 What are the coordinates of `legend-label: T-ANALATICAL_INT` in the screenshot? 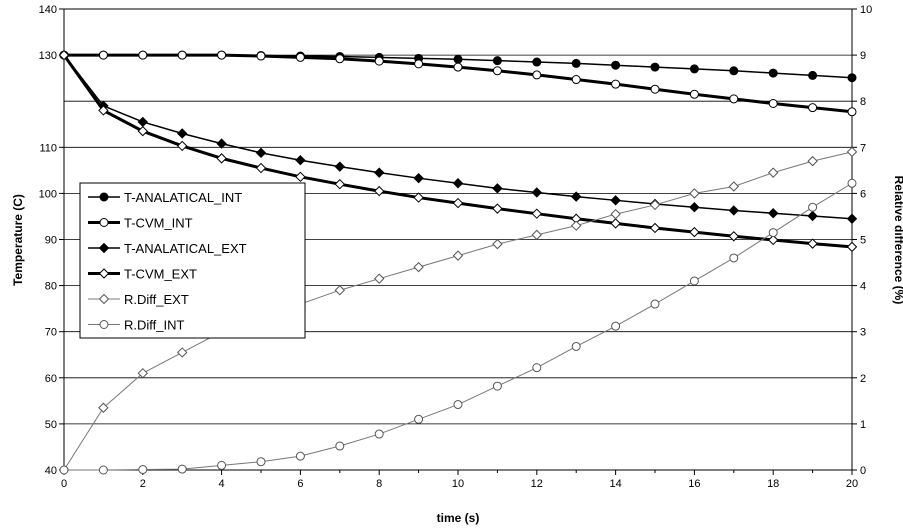 It's located at (183, 197).